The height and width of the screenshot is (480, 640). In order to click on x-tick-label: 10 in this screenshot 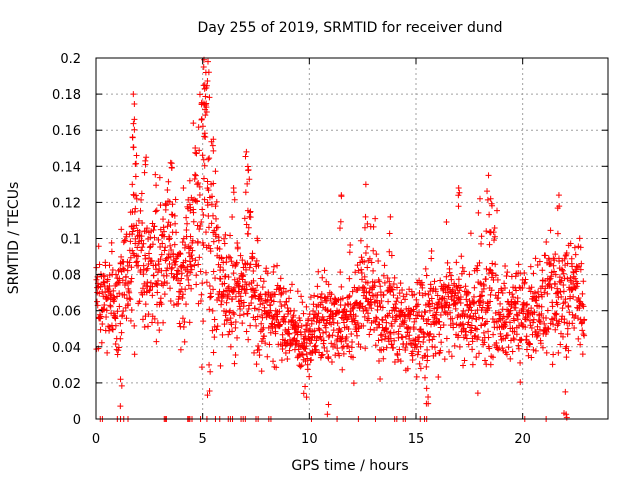, I will do `click(309, 439)`.